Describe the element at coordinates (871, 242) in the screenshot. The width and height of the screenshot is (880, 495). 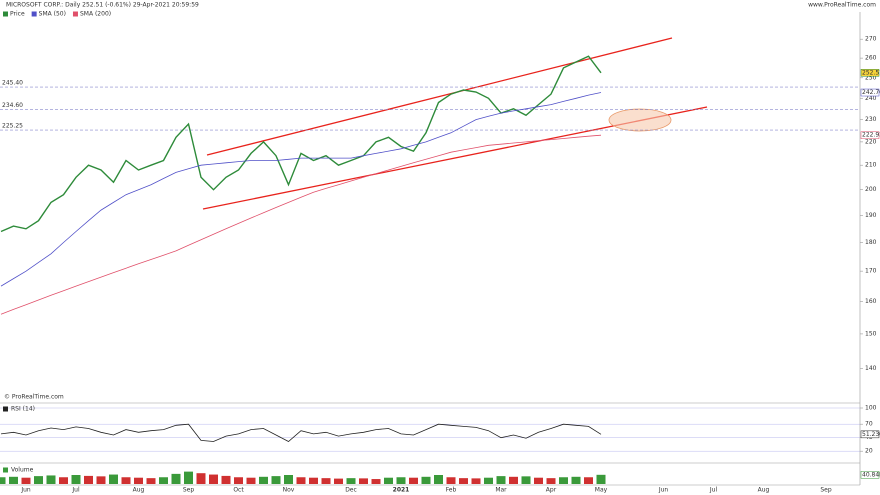
I see `y-tick-label: 180` at that location.